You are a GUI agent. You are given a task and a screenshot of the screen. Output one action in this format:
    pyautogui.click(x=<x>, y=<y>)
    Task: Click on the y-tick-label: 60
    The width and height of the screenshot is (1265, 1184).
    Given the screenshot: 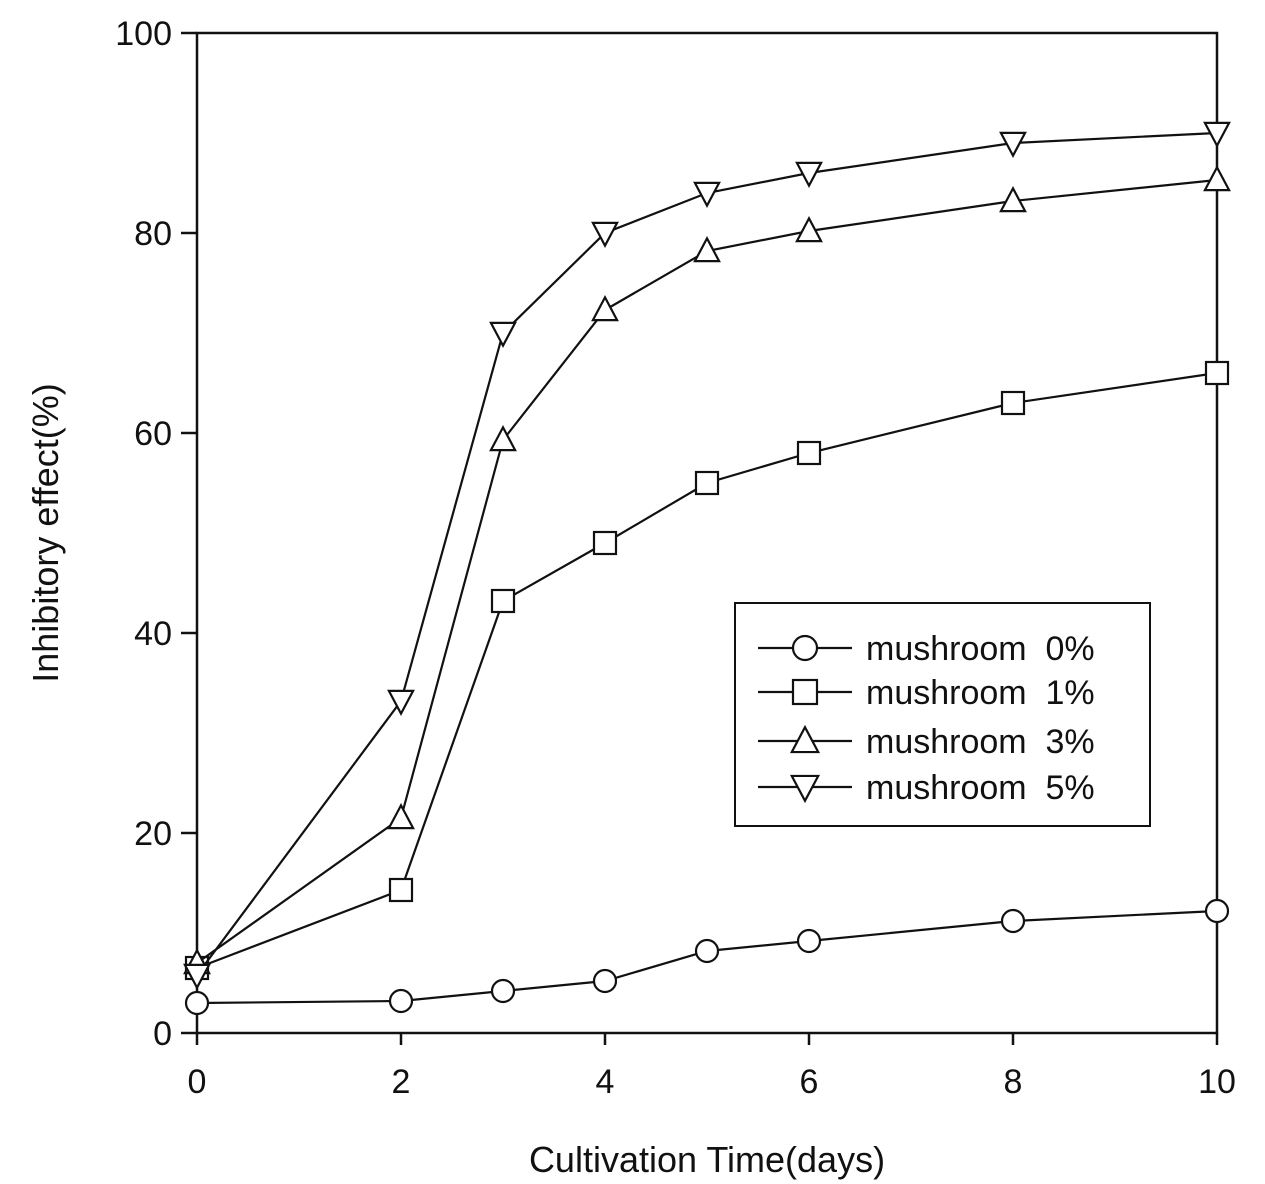 What is the action you would take?
    pyautogui.click(x=153, y=434)
    